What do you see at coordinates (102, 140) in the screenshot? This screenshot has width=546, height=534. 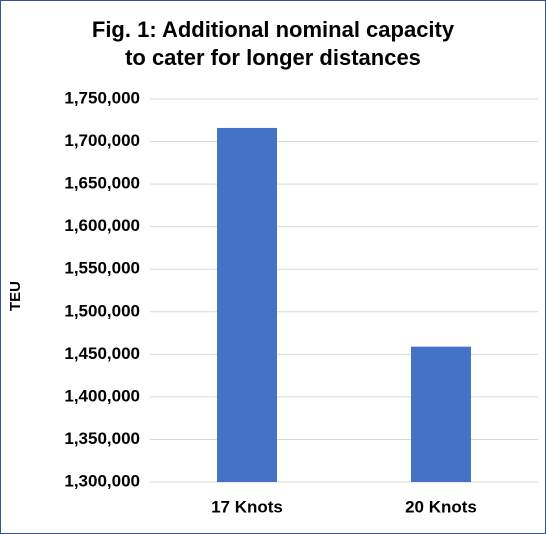 I see `y-tick-label: 1,700,000` at bounding box center [102, 140].